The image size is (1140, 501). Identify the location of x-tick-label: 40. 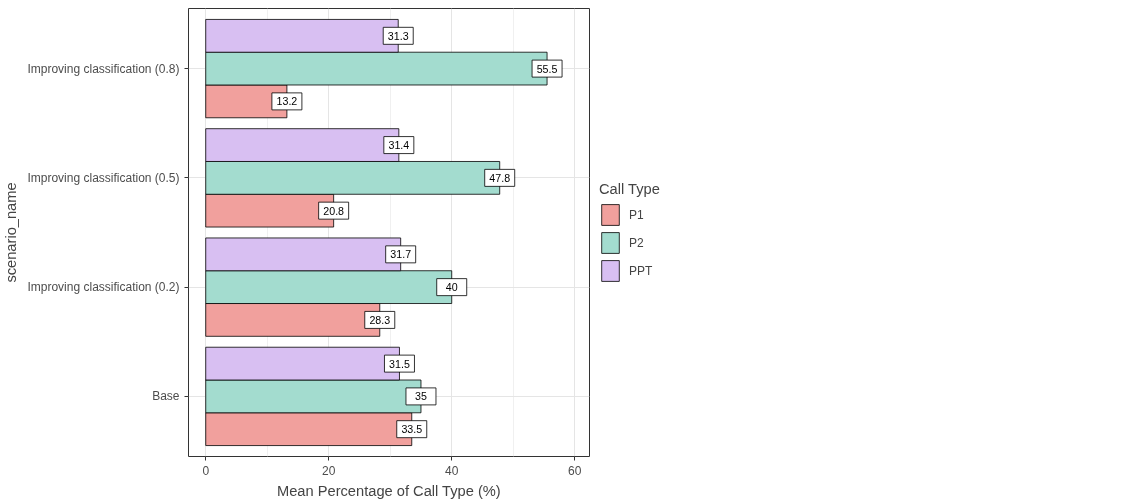
(452, 470).